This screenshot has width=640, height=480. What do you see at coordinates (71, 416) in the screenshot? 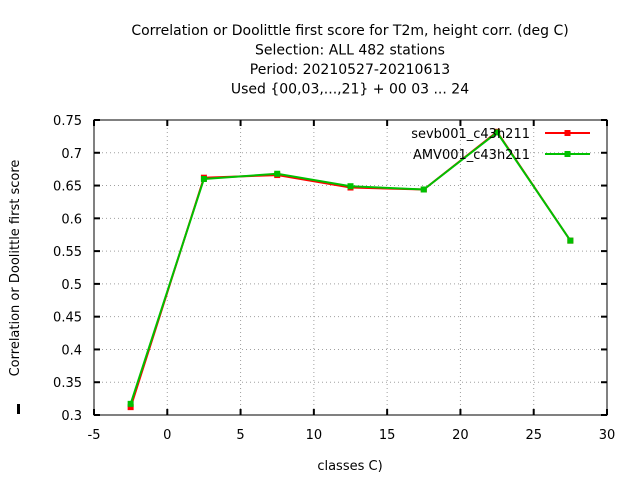
I see `y-tick-label: 0.3` at bounding box center [71, 416].